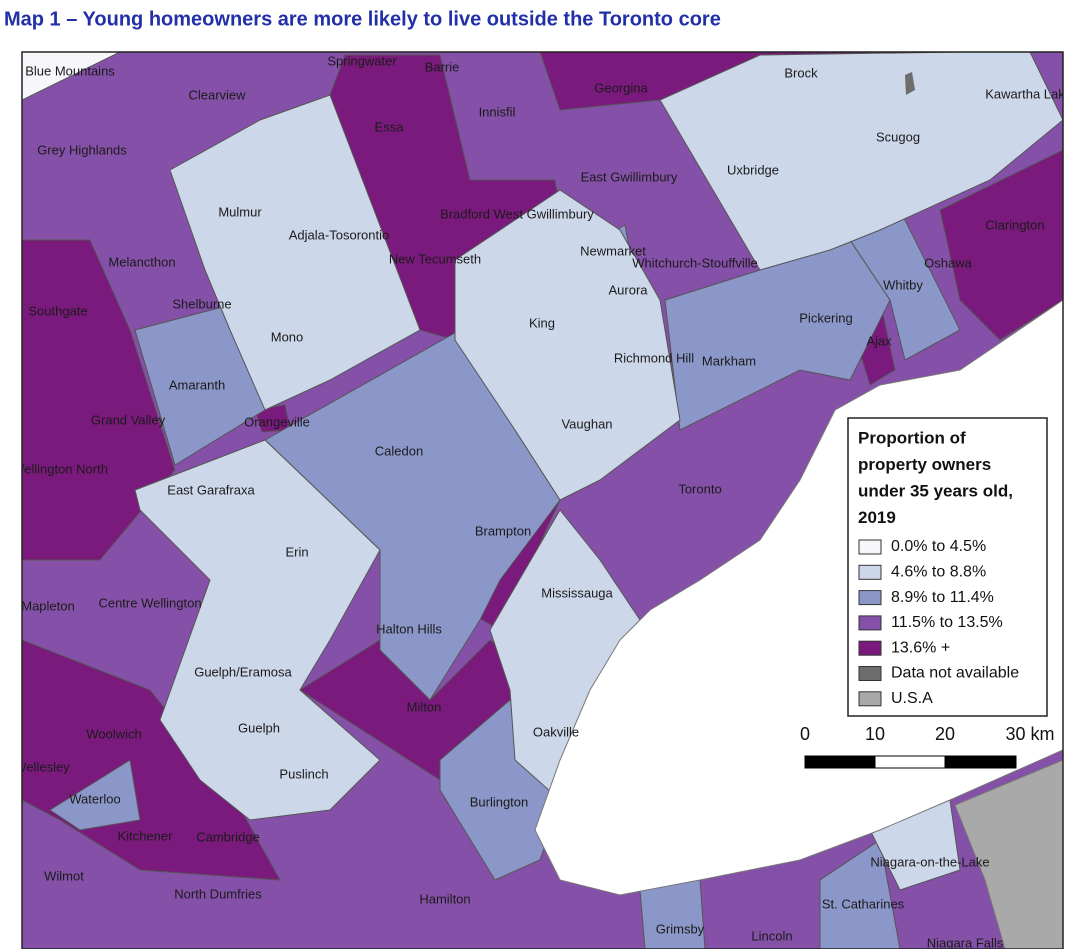 The width and height of the screenshot is (1080, 949). What do you see at coordinates (296, 551) in the screenshot?
I see `place-label: Erin` at bounding box center [296, 551].